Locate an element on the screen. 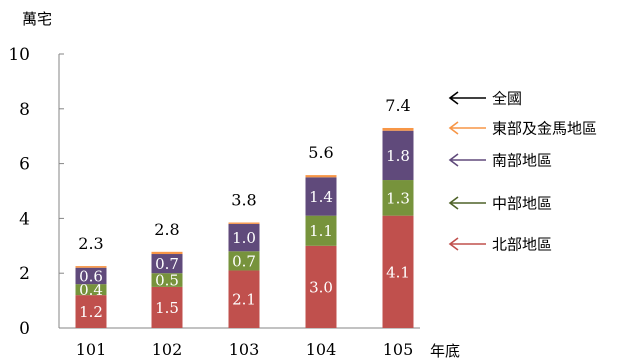 This screenshot has height=360, width=632. y-tick-label: 6 is located at coordinates (24, 165).